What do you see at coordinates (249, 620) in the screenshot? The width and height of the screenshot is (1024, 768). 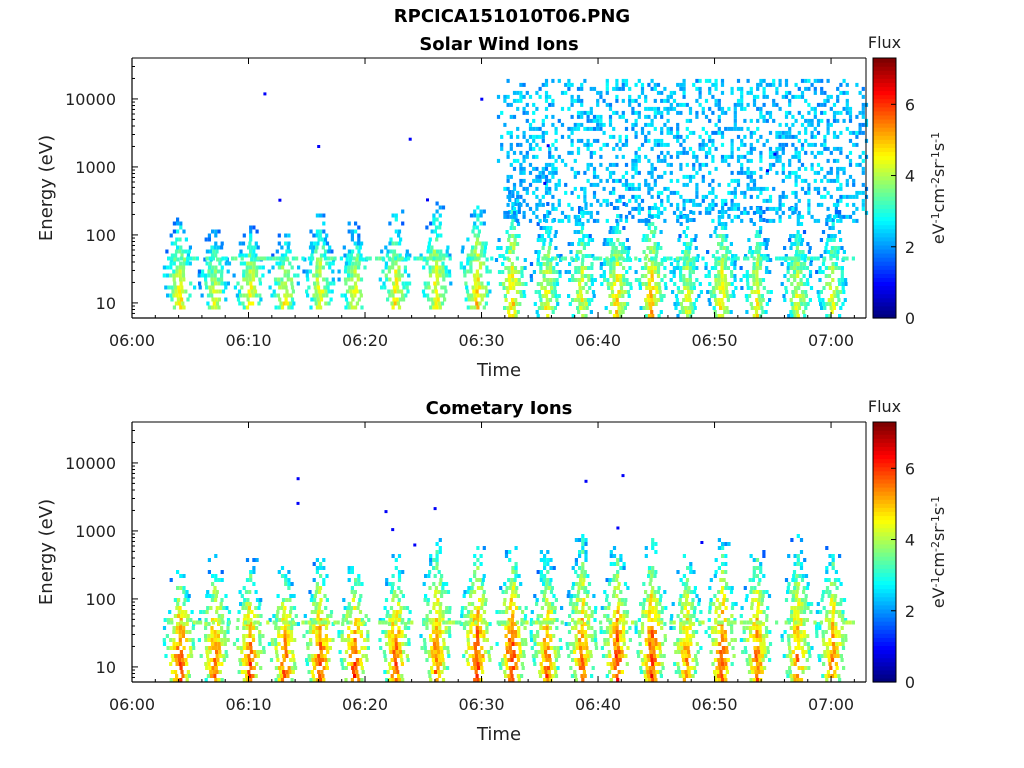 I see `heatmap-burst` at bounding box center [249, 620].